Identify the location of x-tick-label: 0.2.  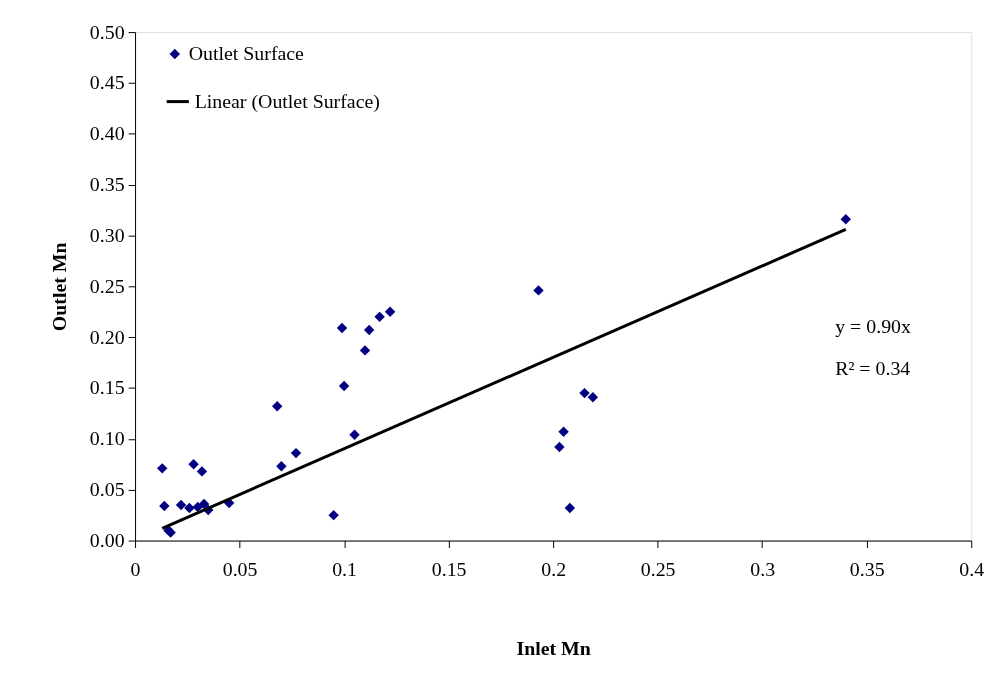
(554, 568).